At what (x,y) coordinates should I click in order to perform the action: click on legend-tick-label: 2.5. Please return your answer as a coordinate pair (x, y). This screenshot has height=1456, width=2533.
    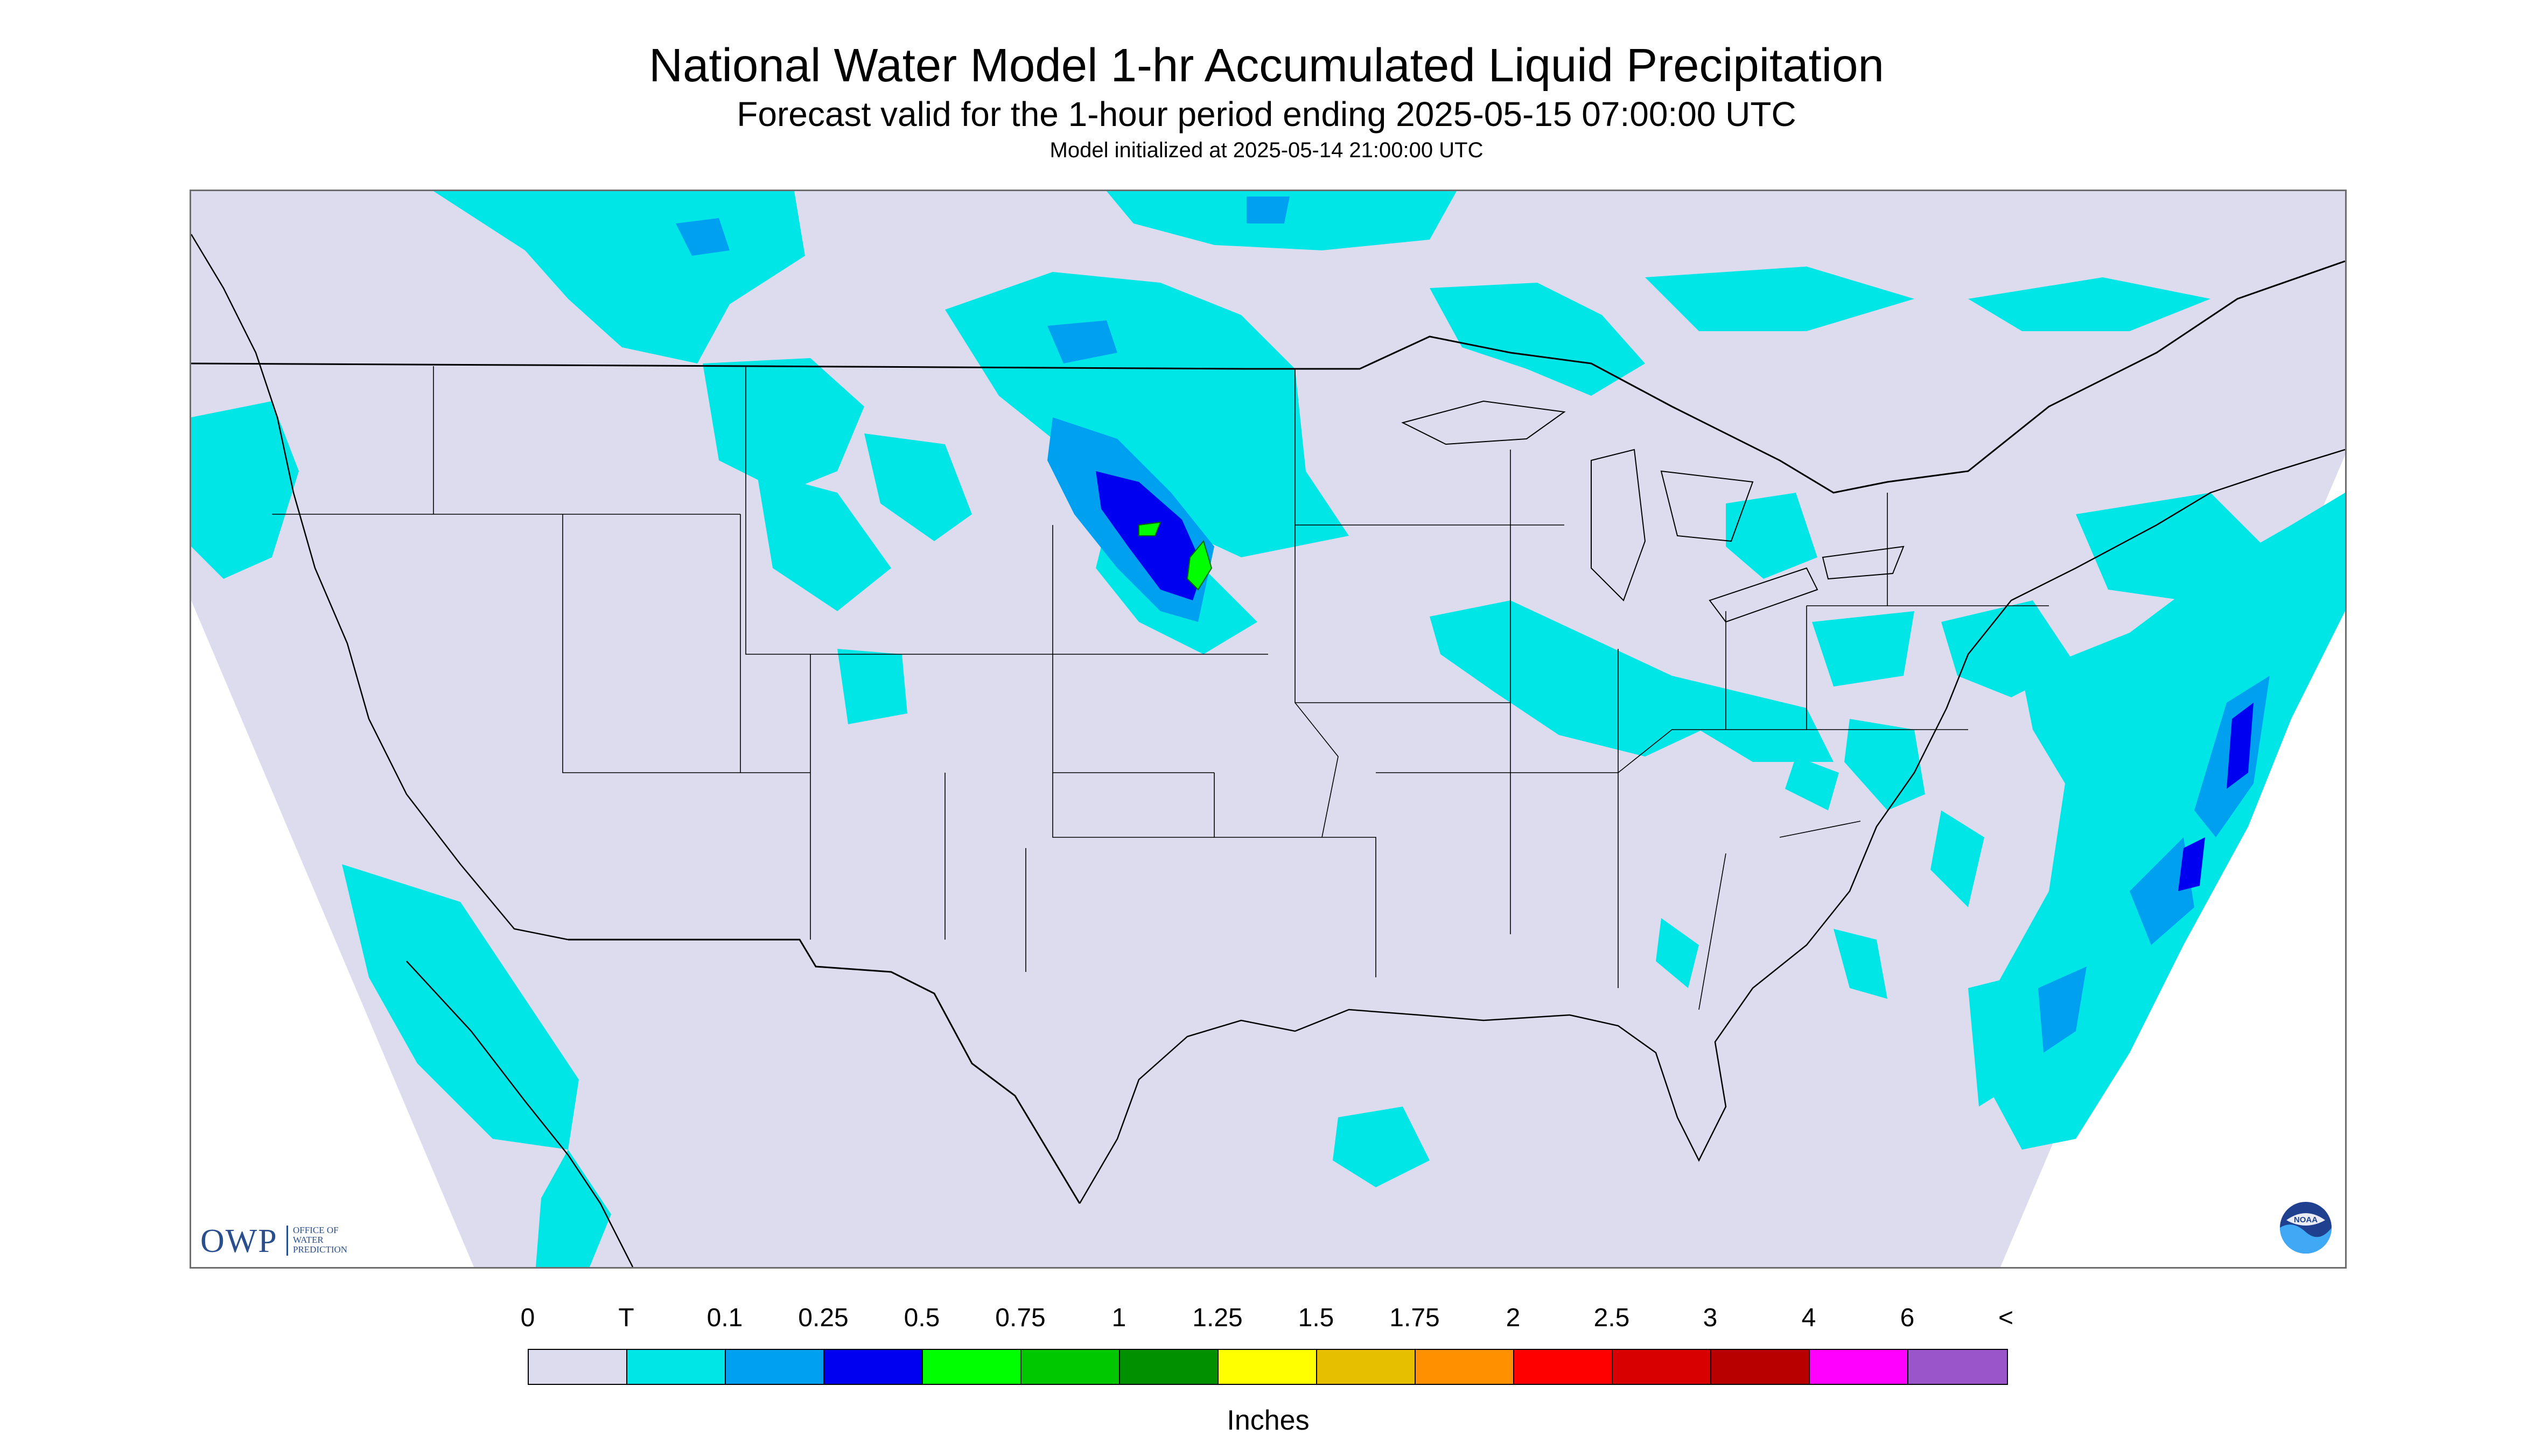
    Looking at the image, I should click on (1611, 1318).